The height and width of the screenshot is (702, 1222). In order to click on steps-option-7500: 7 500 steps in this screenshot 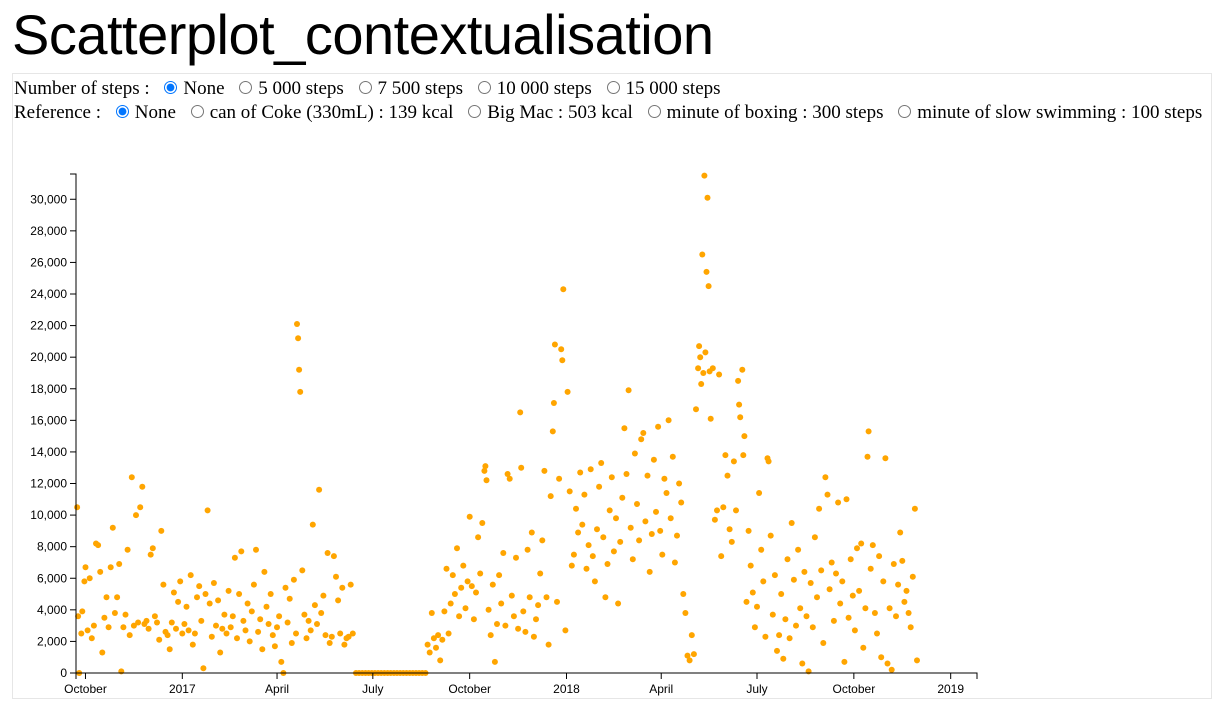, I will do `click(406, 88)`.